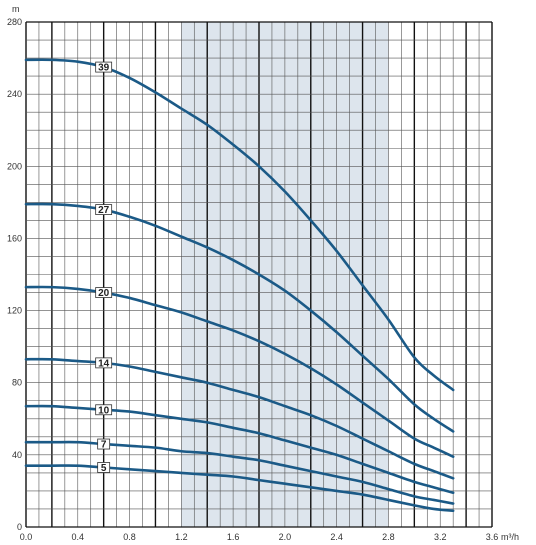  I want to click on curve-label-39: 39, so click(104, 67).